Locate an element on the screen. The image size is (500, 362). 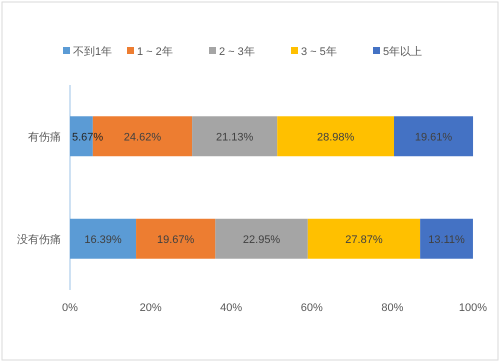
x-tick-label: 100% is located at coordinates (473, 308).